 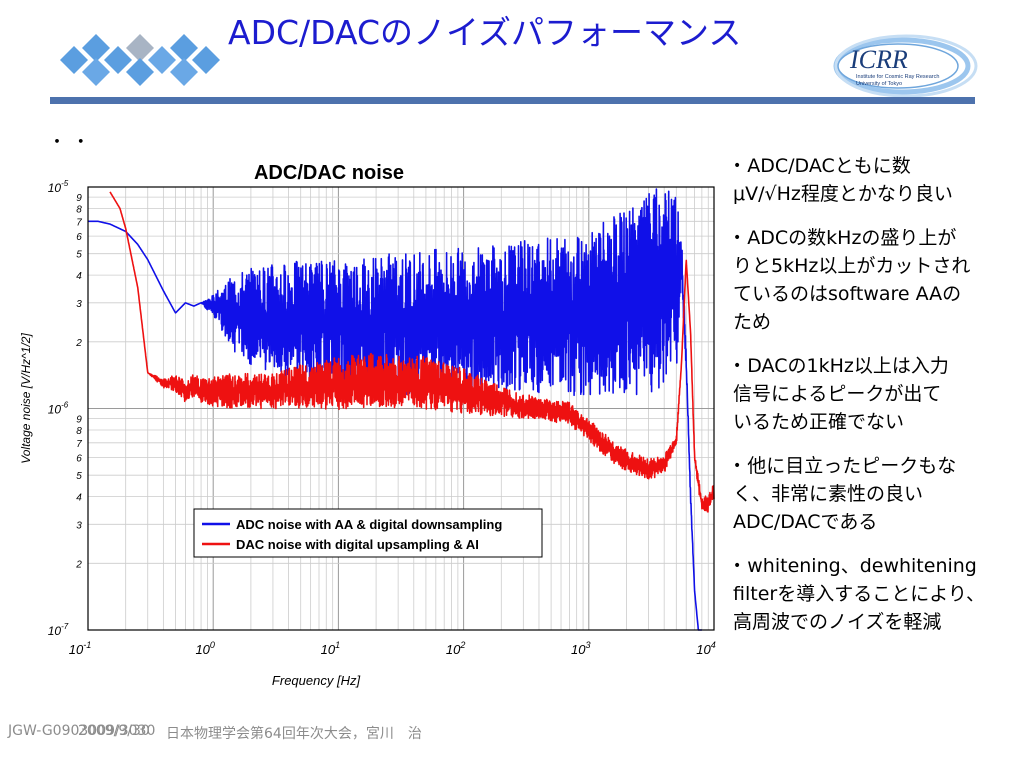 I want to click on note-text: ているのはsoftware AAの, so click(x=847, y=294).